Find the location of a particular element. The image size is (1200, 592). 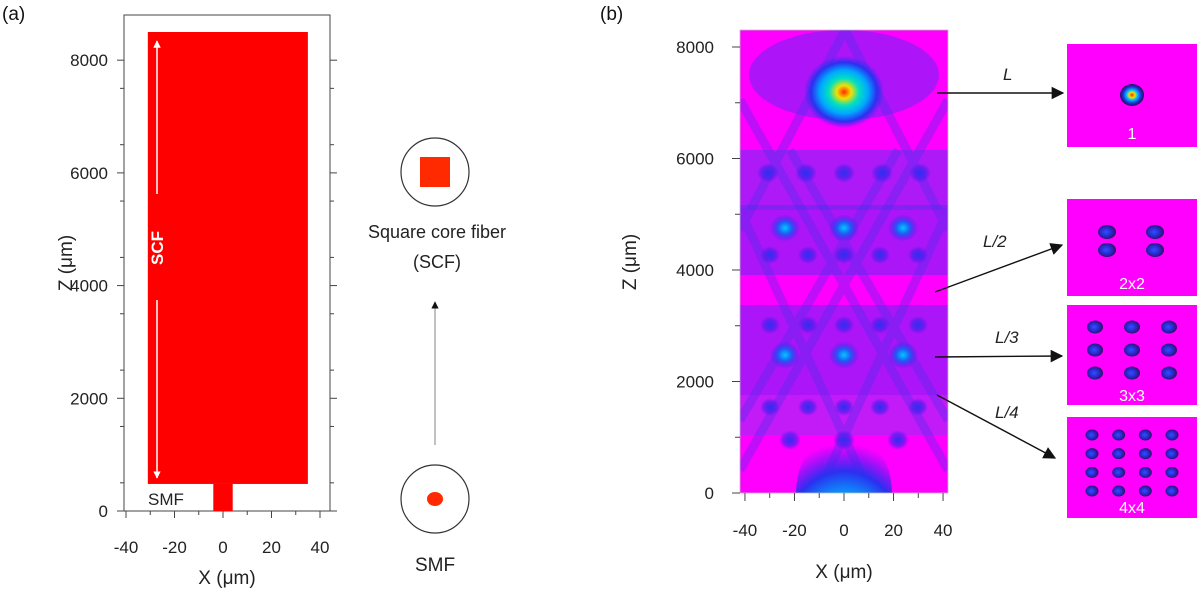

inset-3x3: L/3 3x3 is located at coordinates (1065, 355).